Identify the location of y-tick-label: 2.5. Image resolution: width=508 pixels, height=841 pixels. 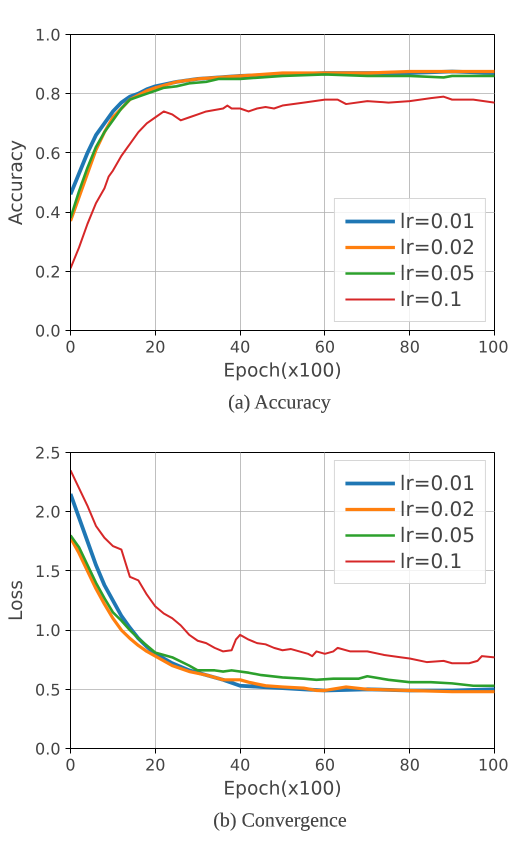
(48, 453).